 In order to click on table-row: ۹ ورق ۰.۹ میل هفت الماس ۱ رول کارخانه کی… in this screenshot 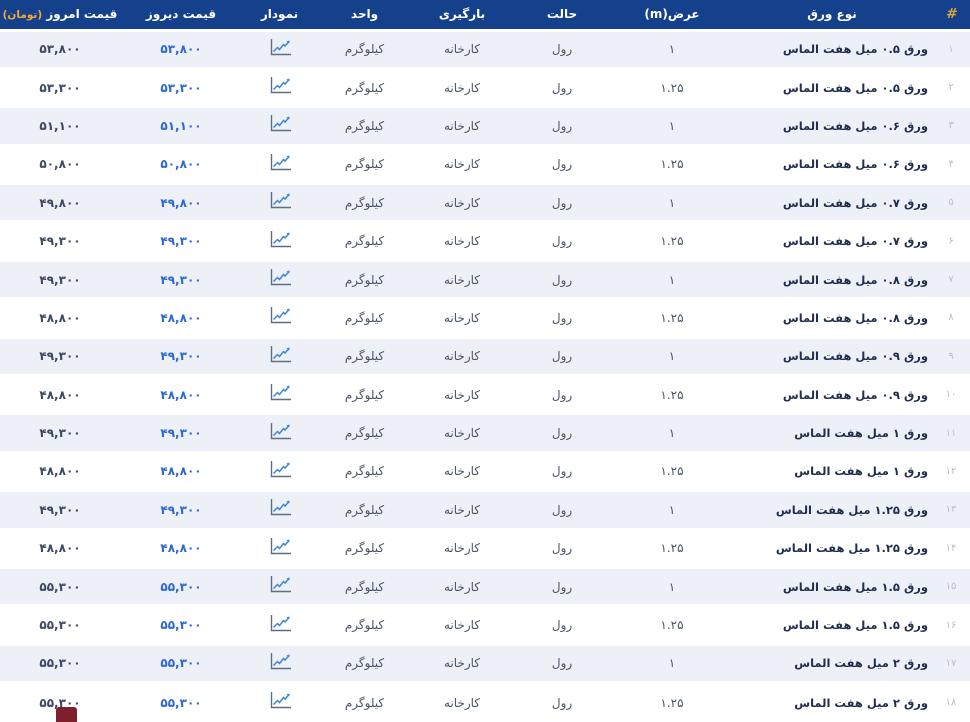, I will do `click(485, 356)`.